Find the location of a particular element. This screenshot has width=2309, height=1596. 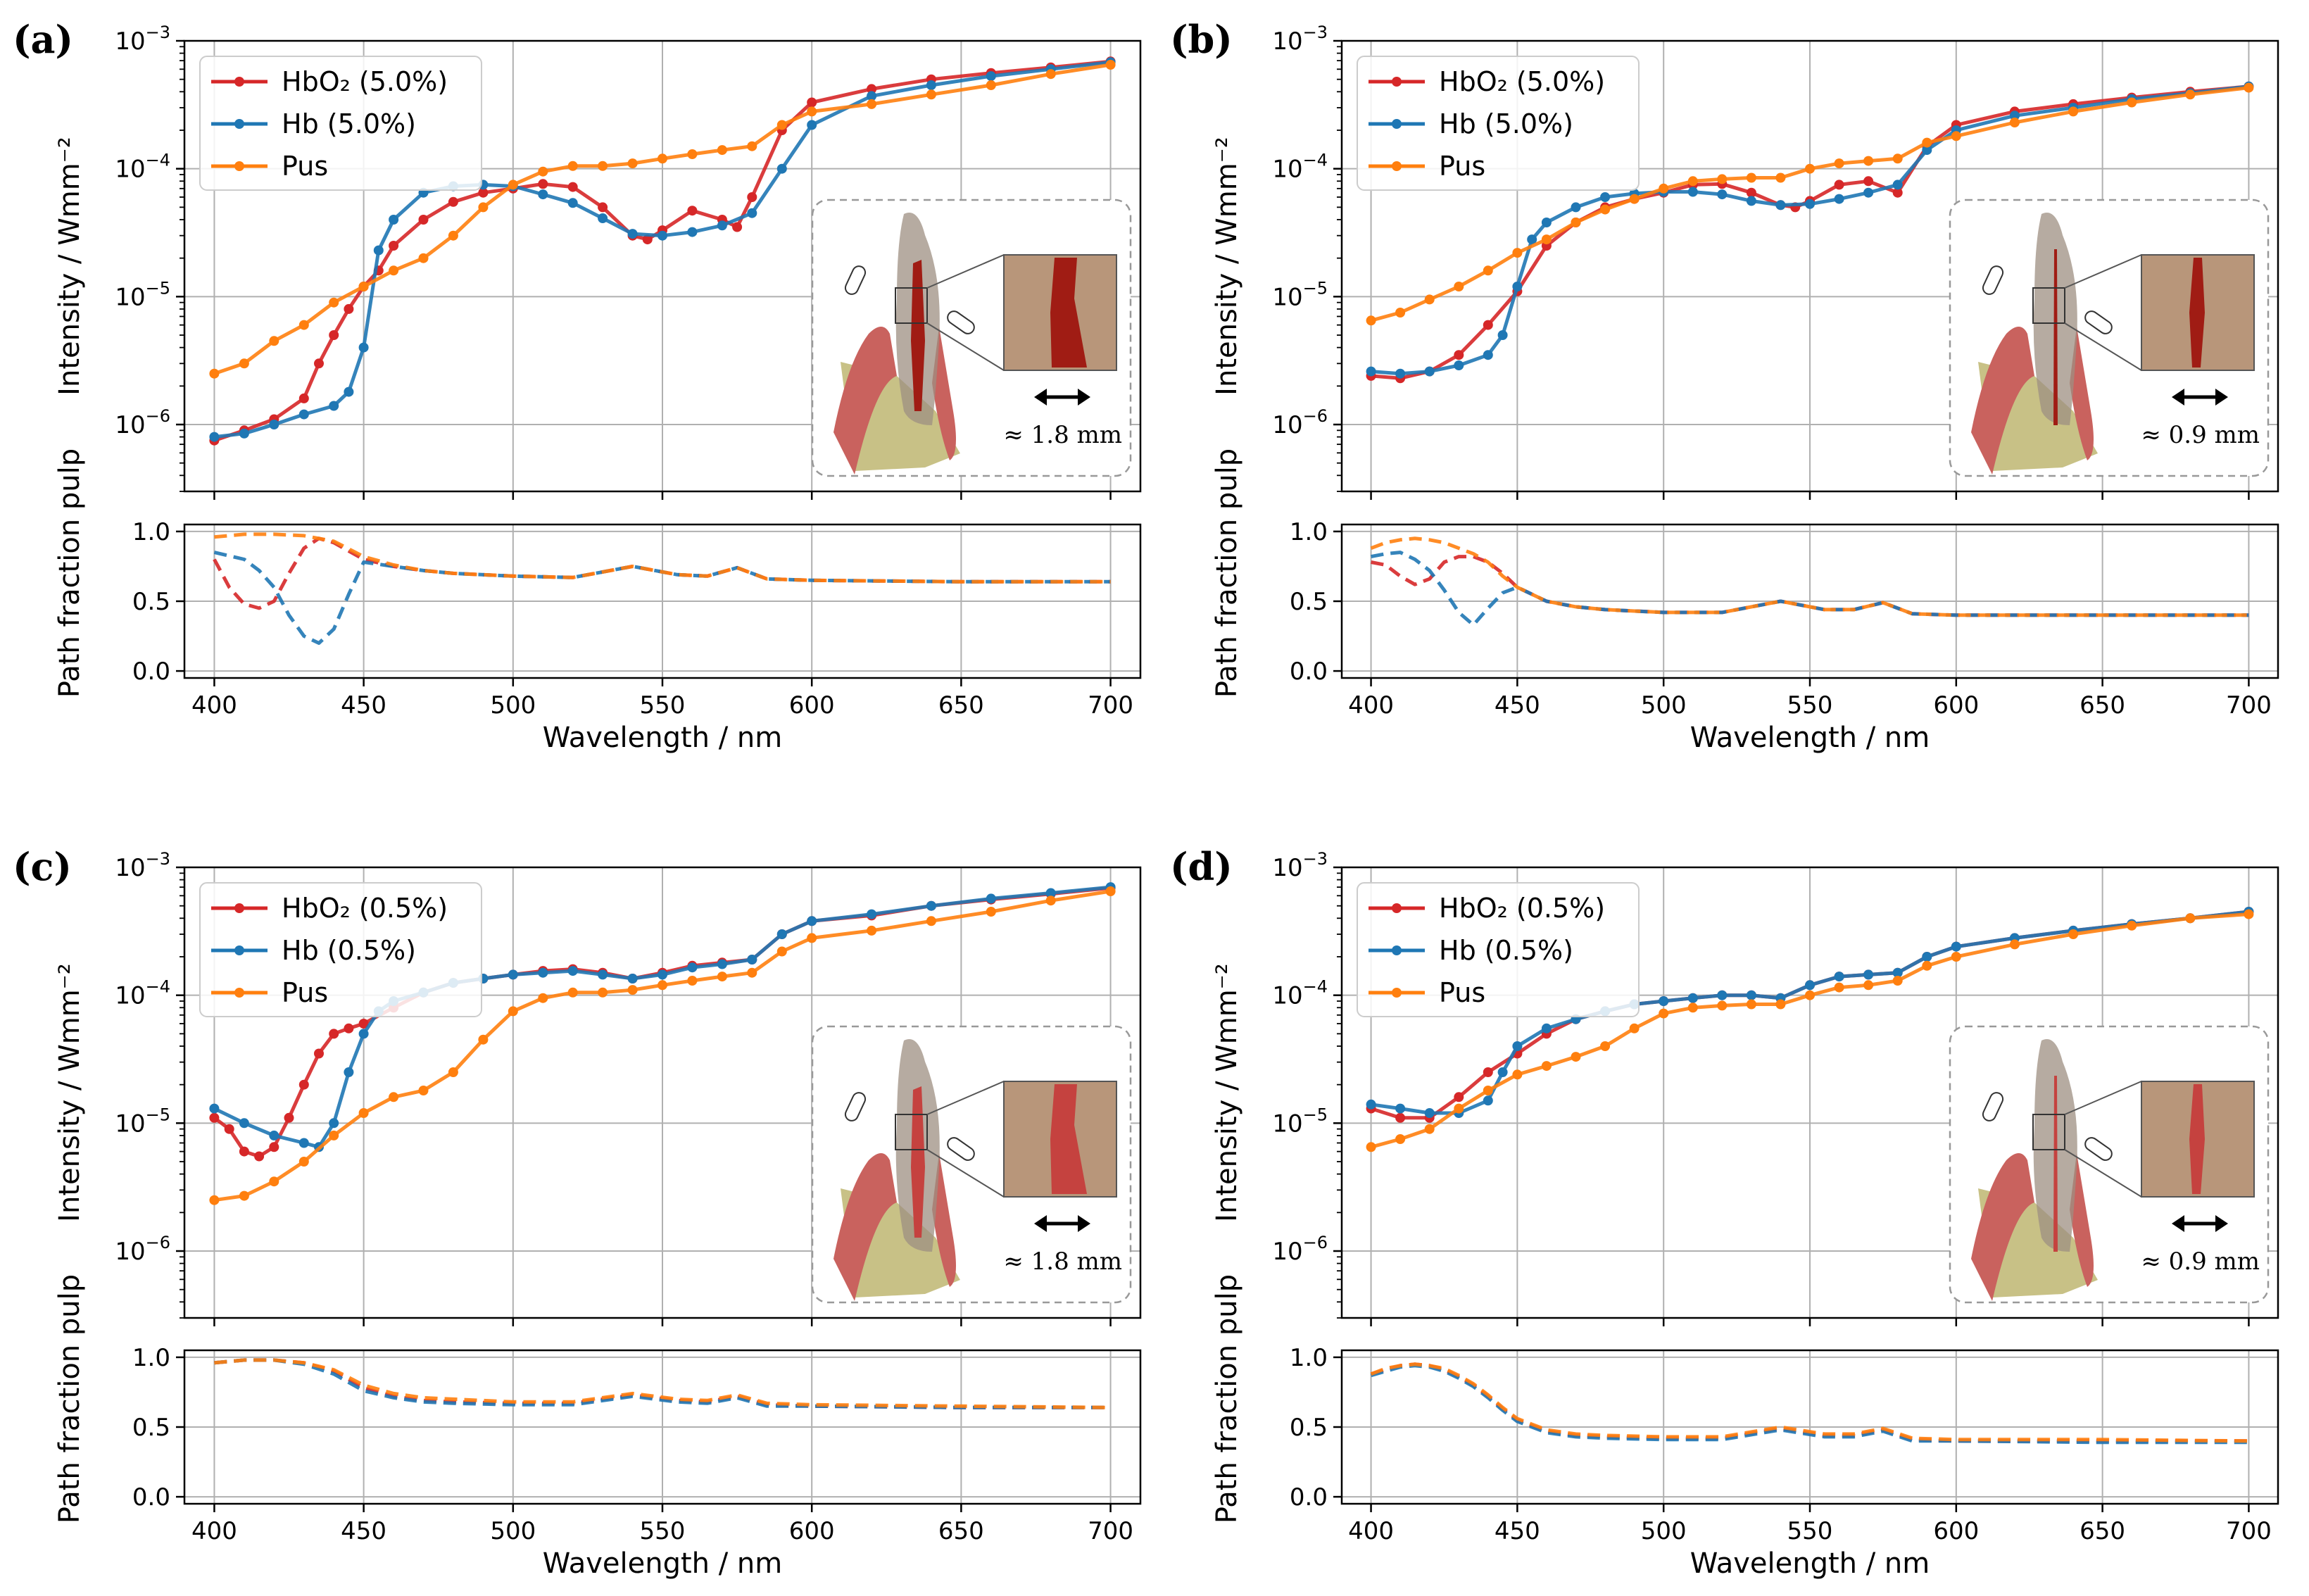

xtick-label: 600 is located at coordinates (1956, 1531).